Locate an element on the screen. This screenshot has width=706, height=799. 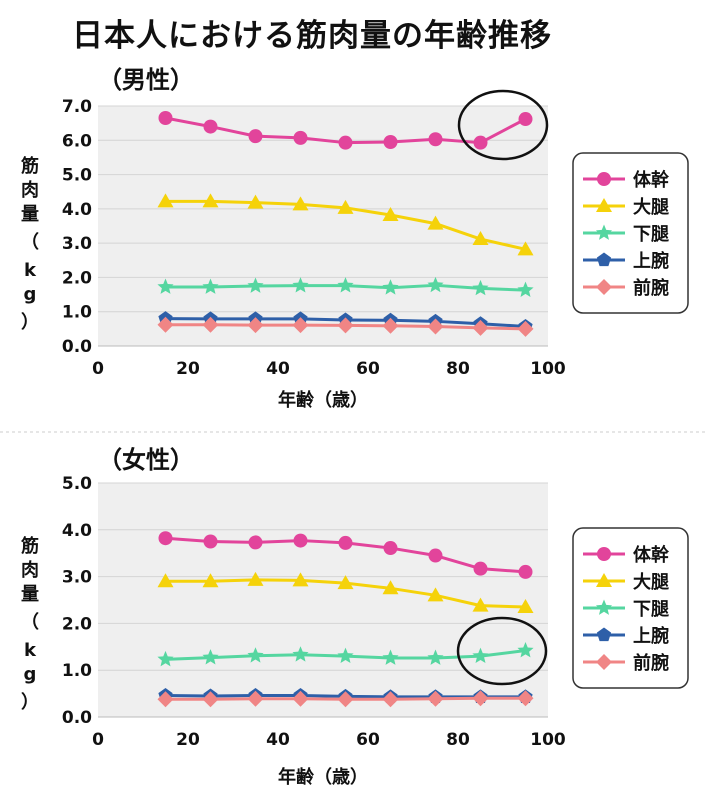
legend-label: 体幹 is located at coordinates (651, 555).